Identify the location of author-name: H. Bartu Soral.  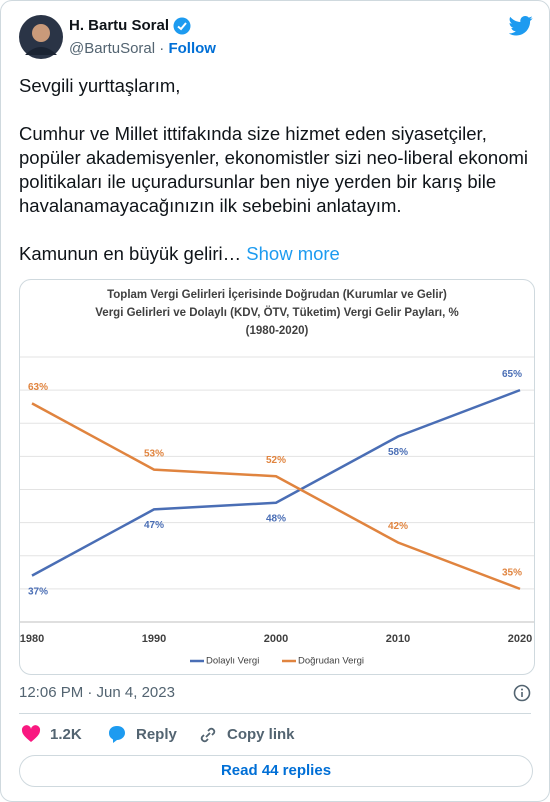
(119, 25).